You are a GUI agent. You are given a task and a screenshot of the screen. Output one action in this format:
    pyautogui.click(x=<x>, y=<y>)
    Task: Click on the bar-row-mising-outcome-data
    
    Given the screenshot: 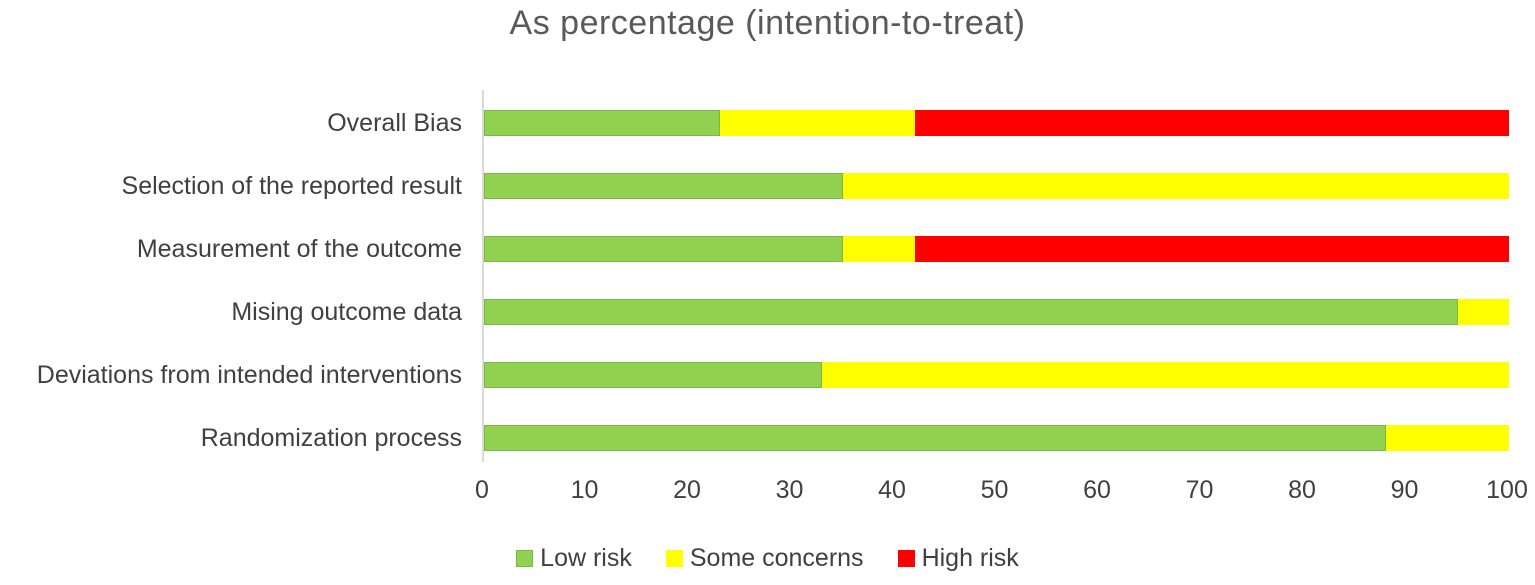 What is the action you would take?
    pyautogui.click(x=996, y=312)
    